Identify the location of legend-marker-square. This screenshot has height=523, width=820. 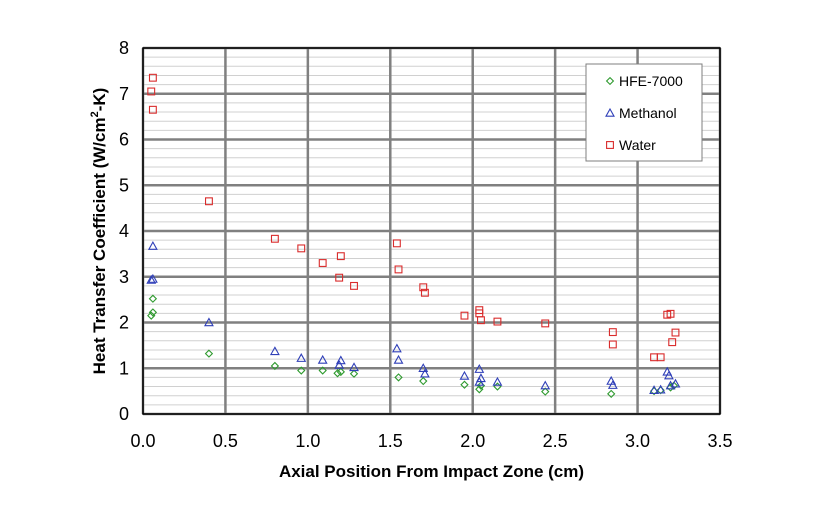
(610, 145).